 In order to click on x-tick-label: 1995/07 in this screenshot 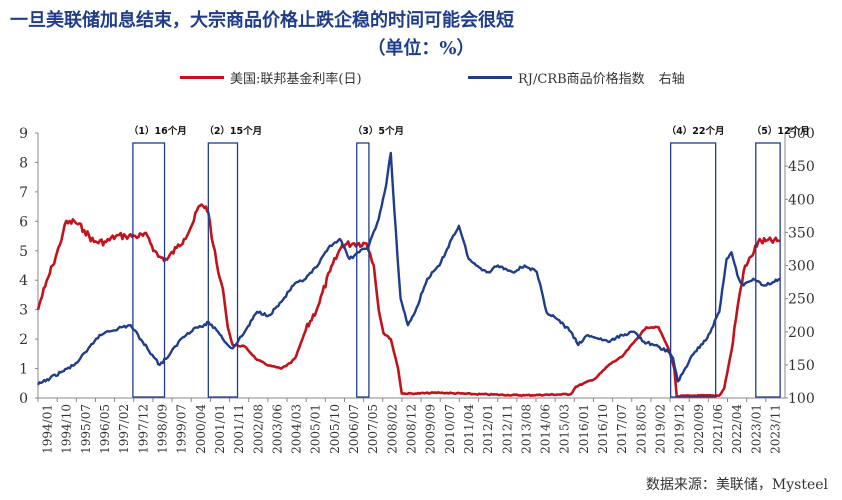, I will do `click(86, 429)`.